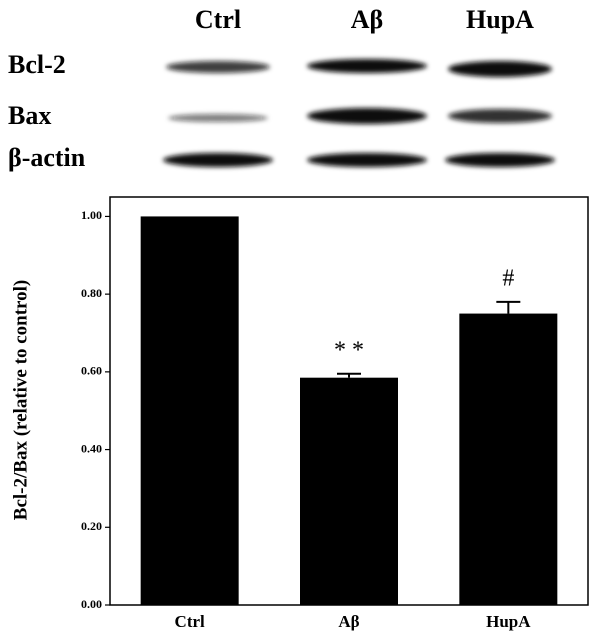  I want to click on x-tick-label: HupA, so click(508, 621).